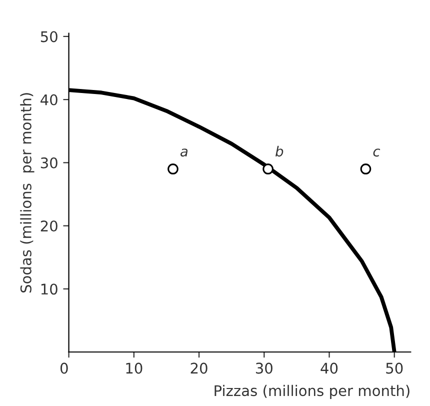 This screenshot has width=430, height=406. Describe the element at coordinates (329, 368) in the screenshot. I see `x-tick-label: 40` at that location.